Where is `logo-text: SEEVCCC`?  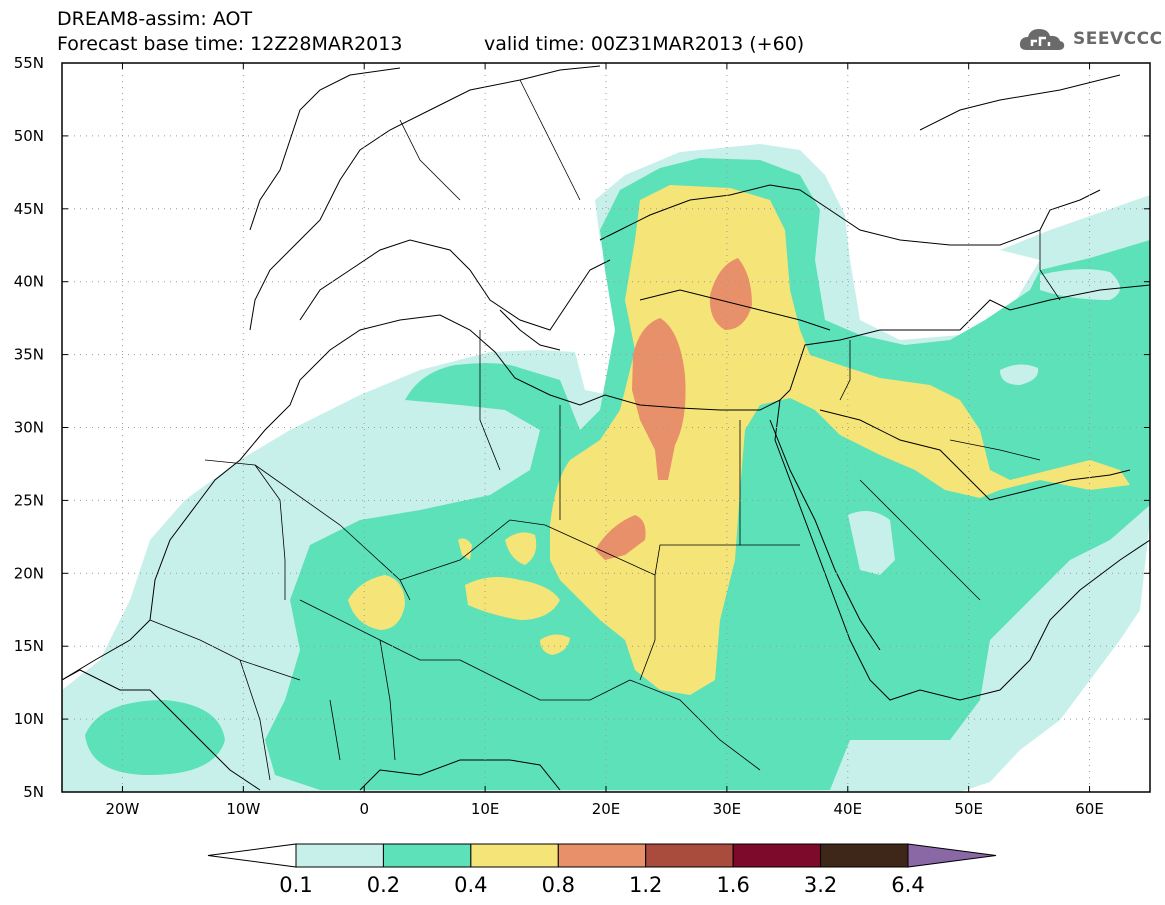
logo-text: SEEVCCC is located at coordinates (1118, 39).